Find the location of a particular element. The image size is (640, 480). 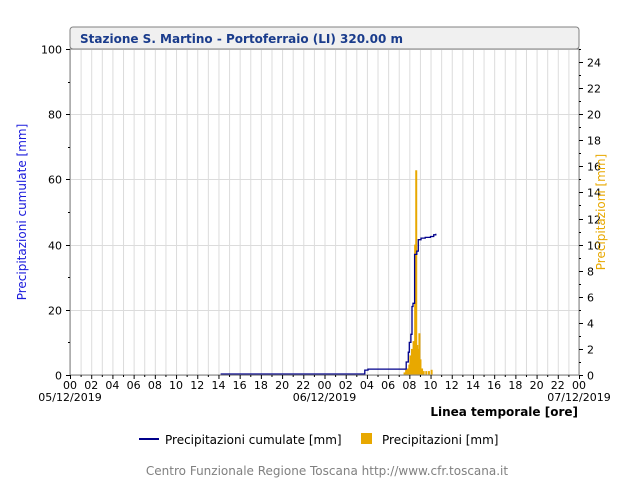

y-right-tick-label: 20 is located at coordinates (594, 115).